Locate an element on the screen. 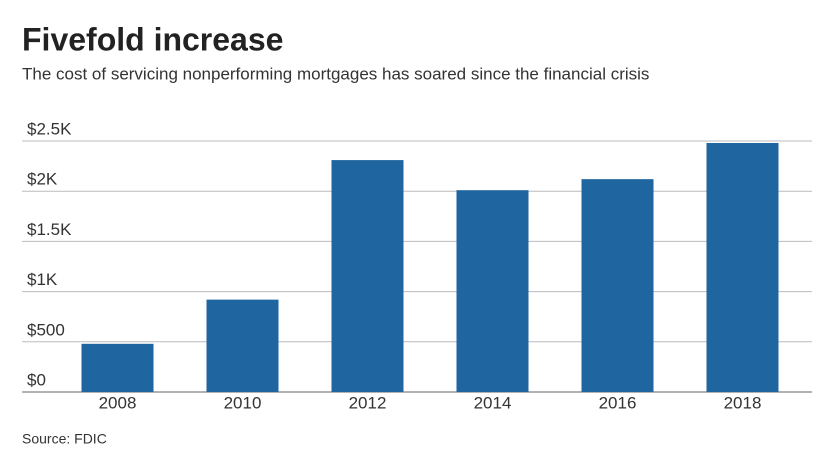 Image resolution: width=840 pixels, height=472 pixels. x-tick-label: 2014 is located at coordinates (493, 402).